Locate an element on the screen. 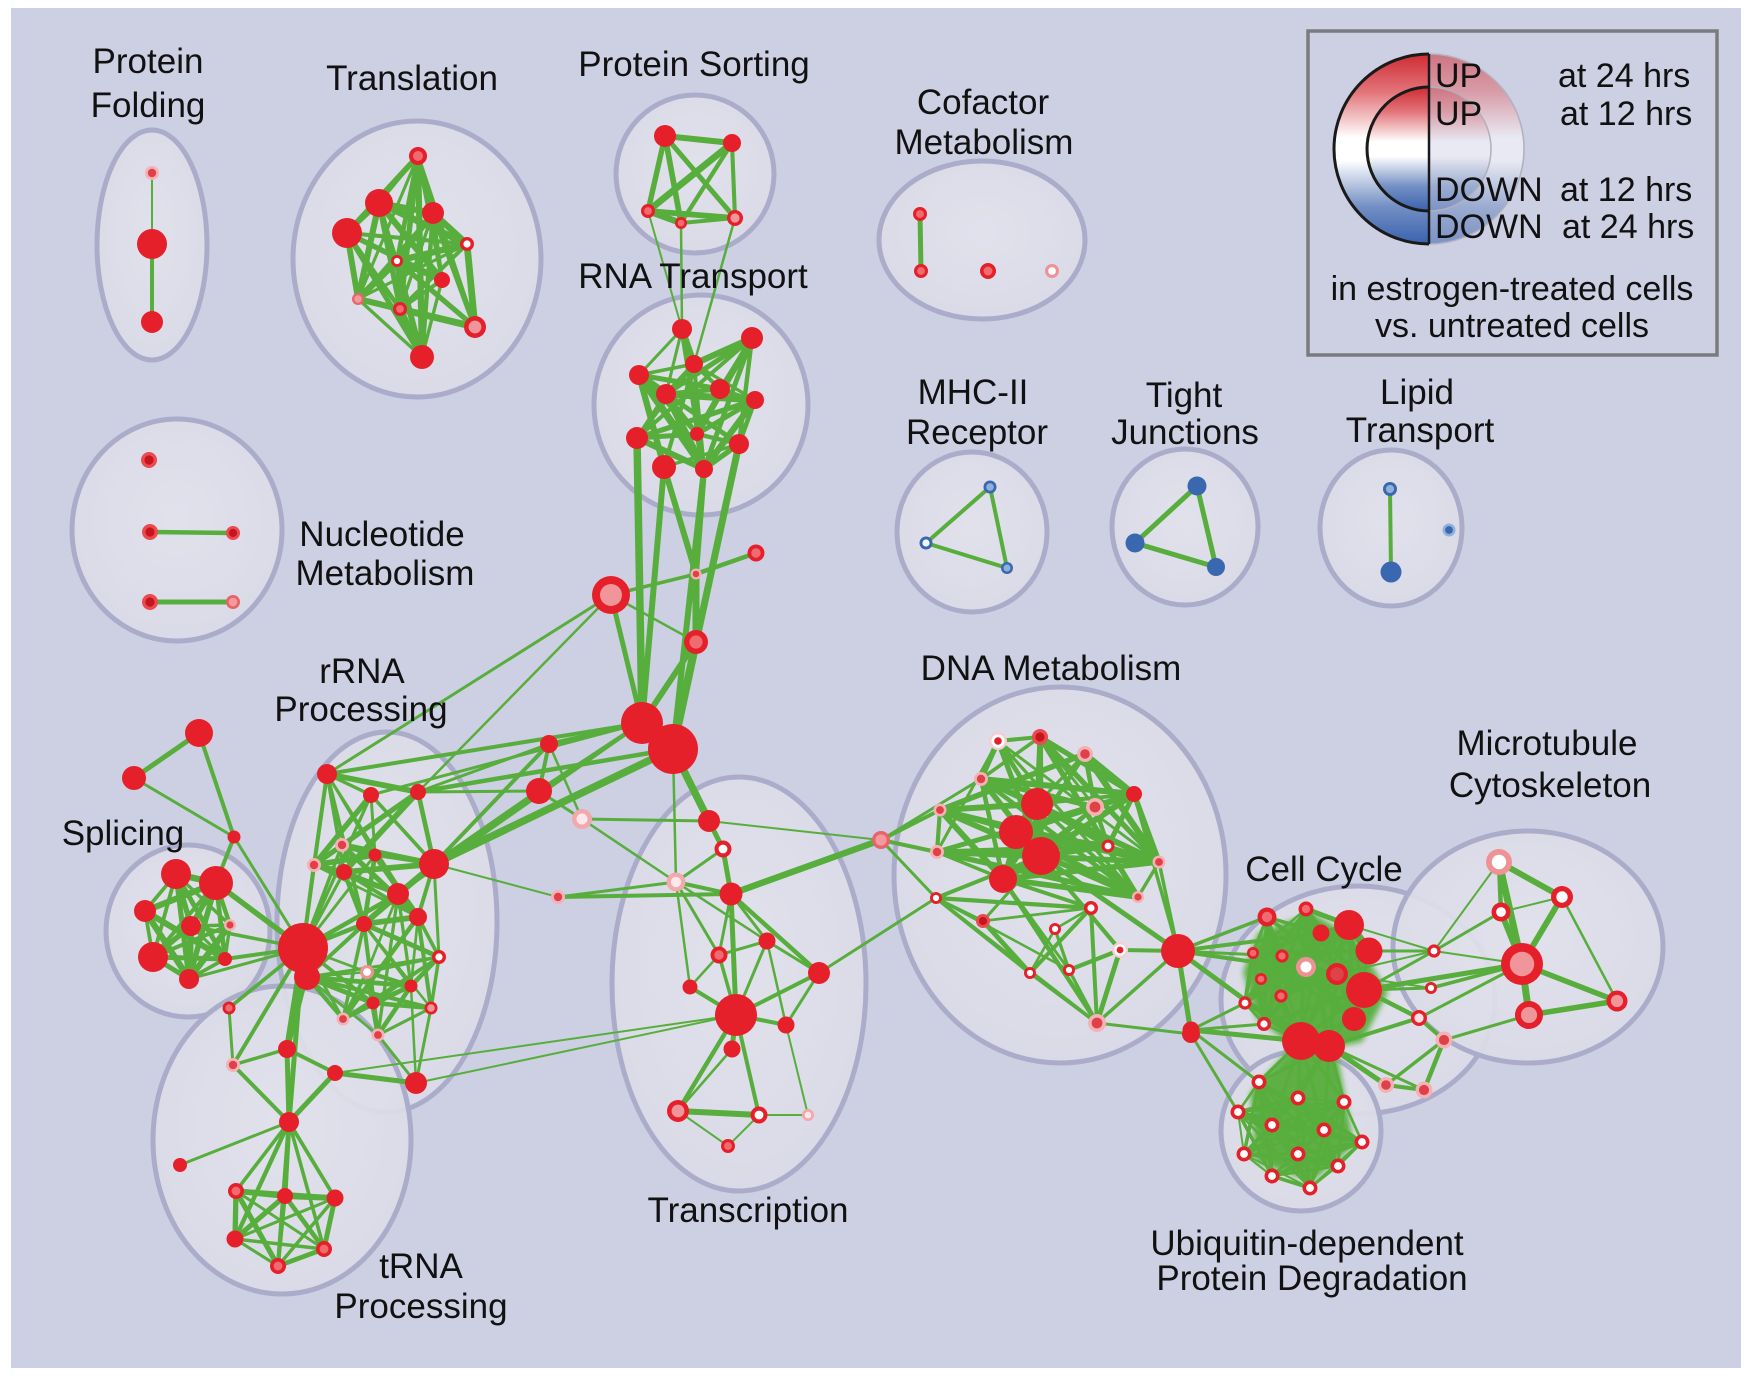  svg-text: vs. untreated cells is located at coordinates (1512, 326).